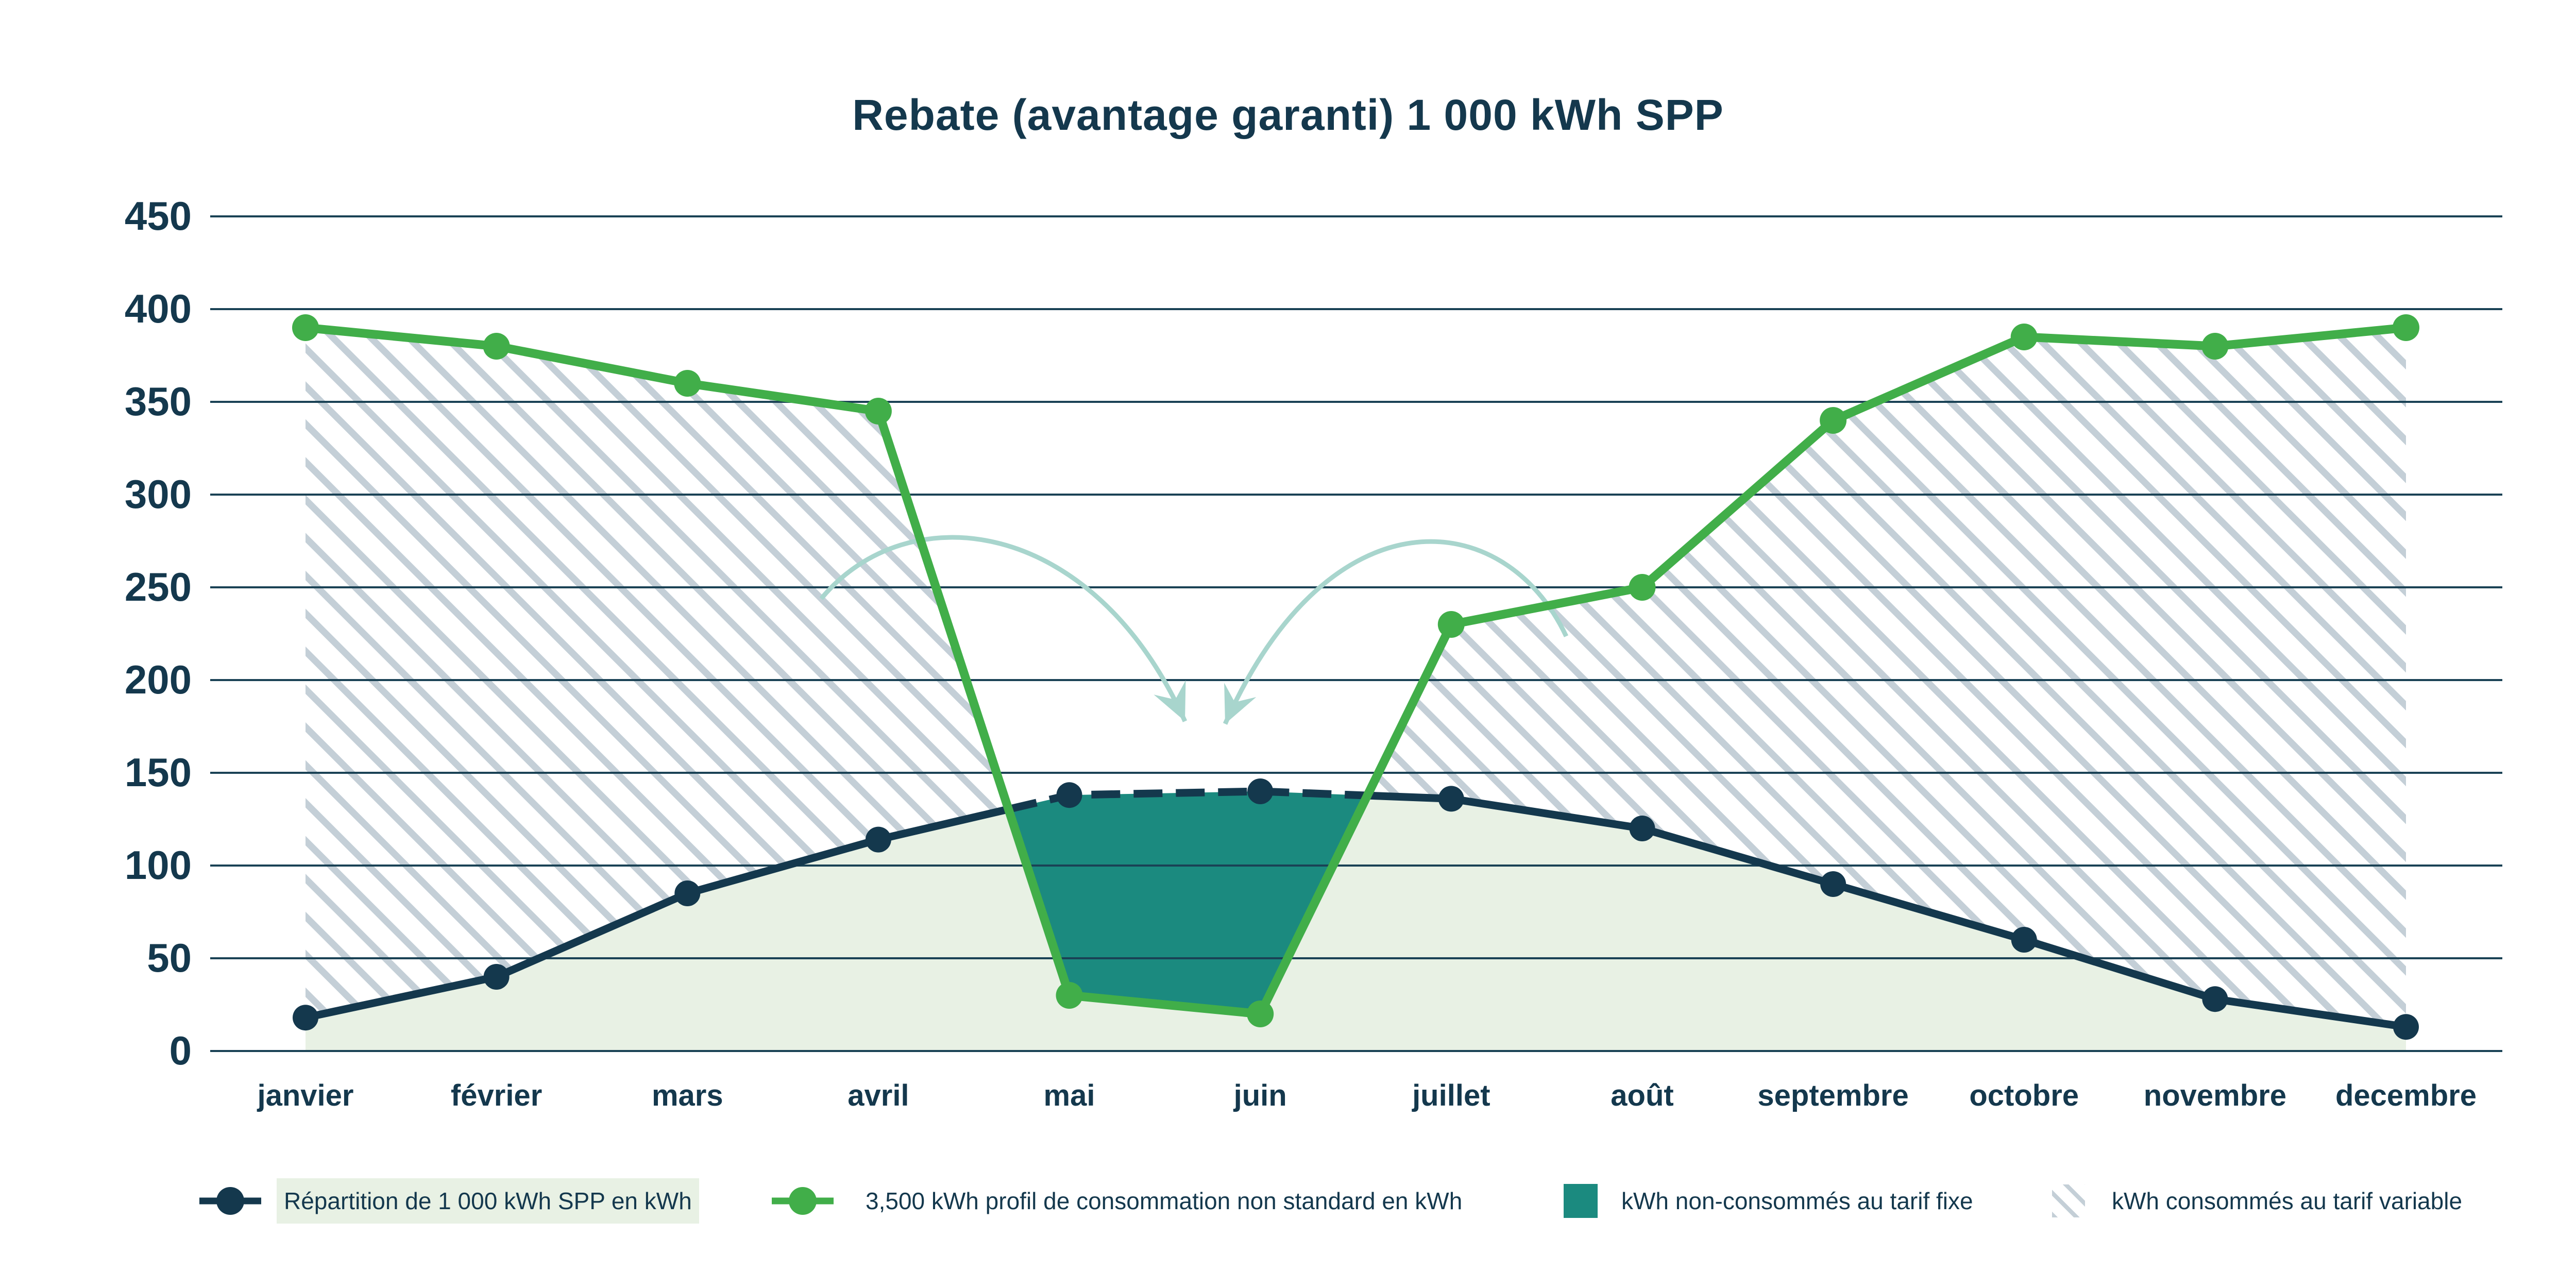 The height and width of the screenshot is (1288, 2576). Describe the element at coordinates (1194, 630) in the screenshot. I see `annotation-arrows` at that location.